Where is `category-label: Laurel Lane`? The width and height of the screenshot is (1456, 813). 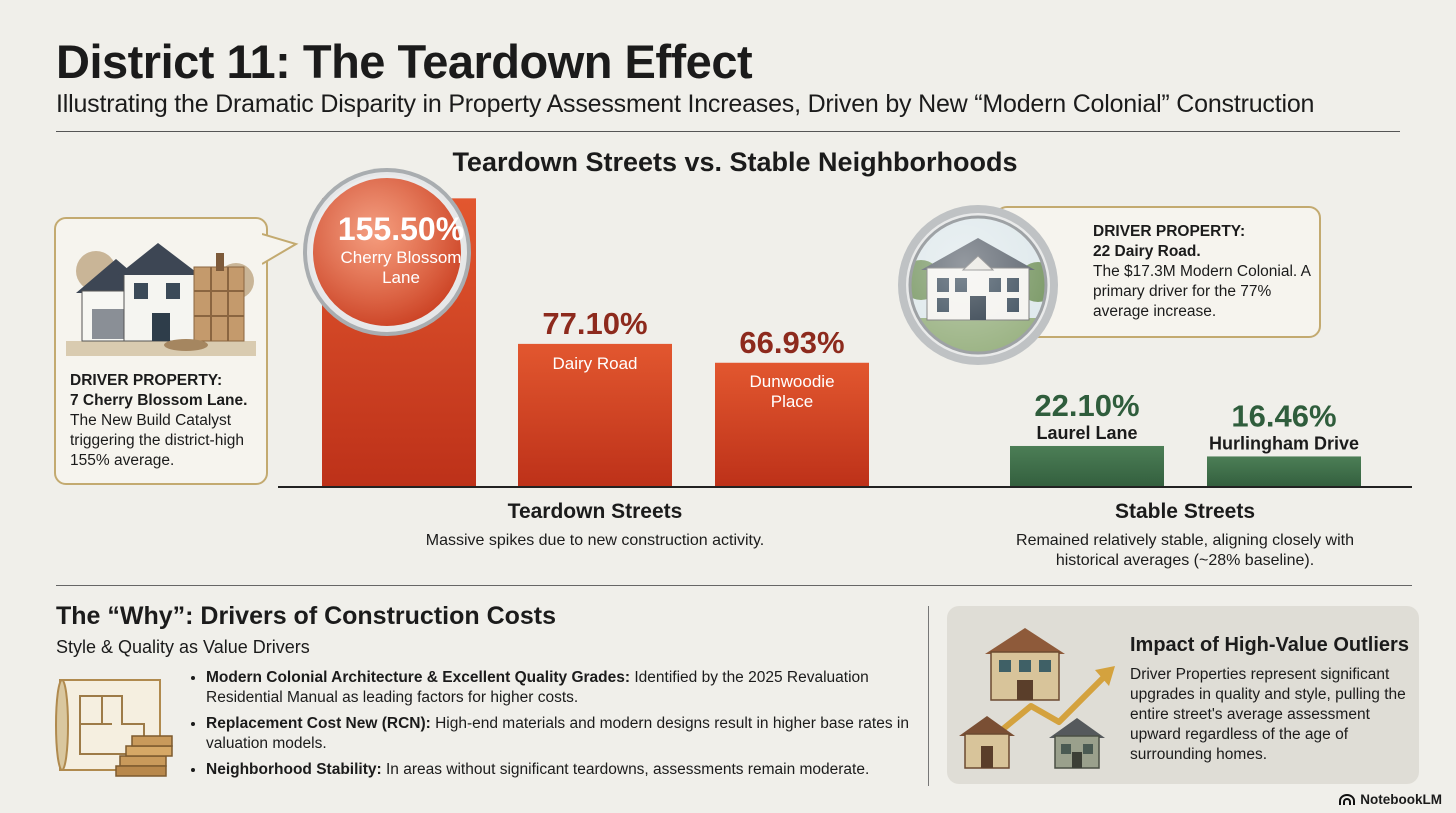
category-label: Laurel Lane is located at coordinates (1086, 433).